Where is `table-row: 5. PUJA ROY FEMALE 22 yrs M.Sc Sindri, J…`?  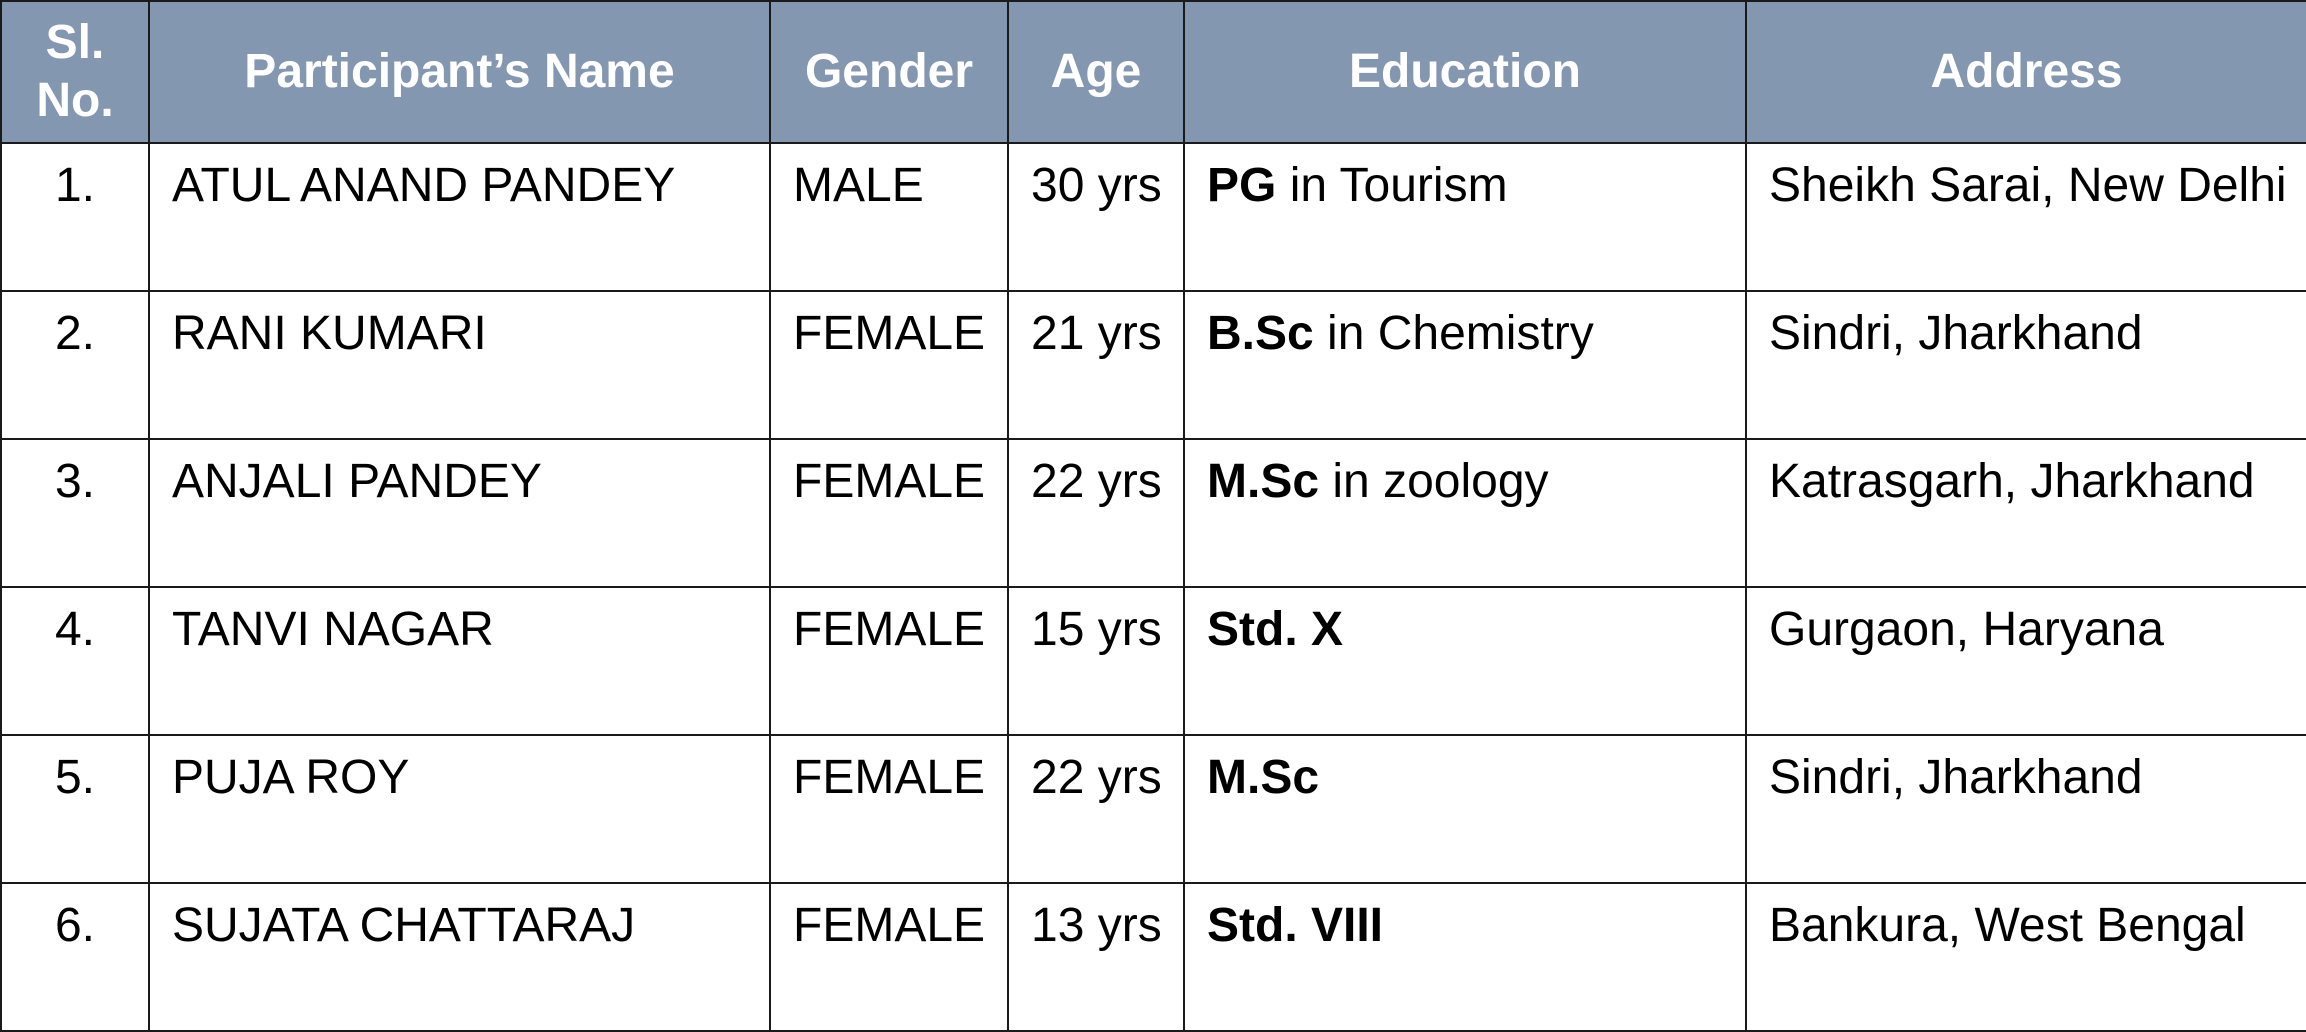 table-row: 5. PUJA ROY FEMALE 22 yrs M.Sc Sindri, J… is located at coordinates (1153, 809).